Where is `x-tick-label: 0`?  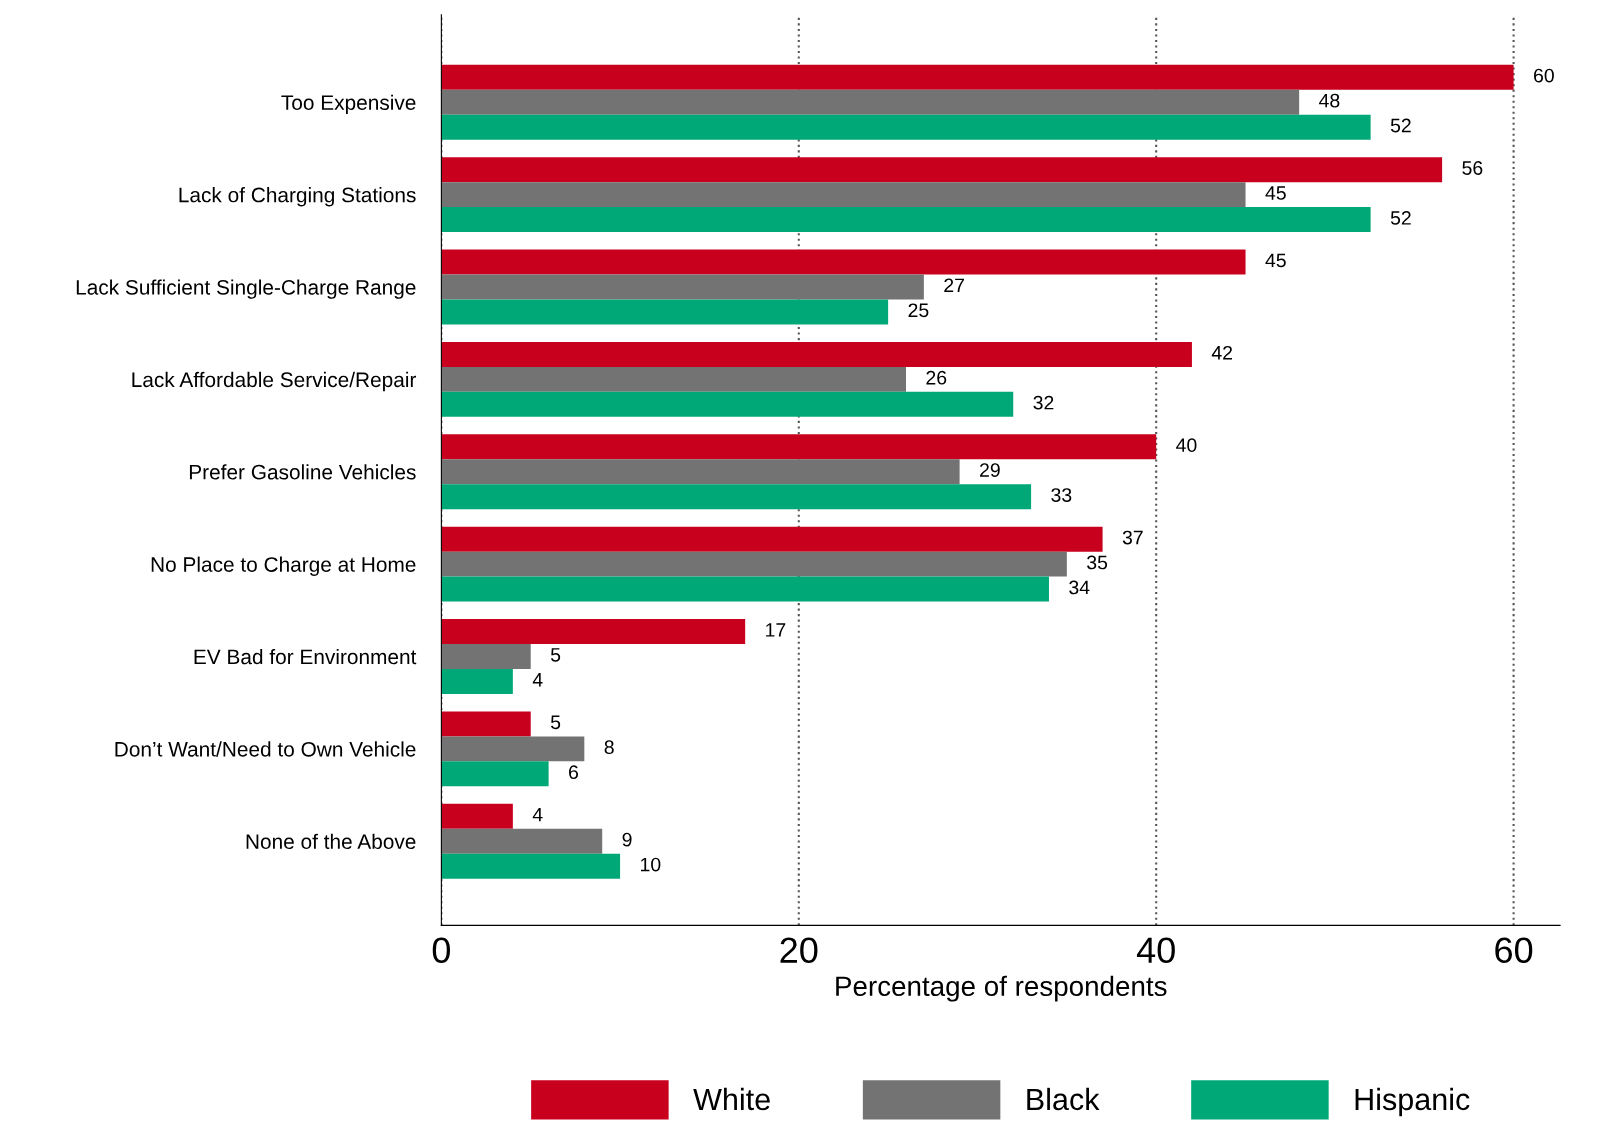
x-tick-label: 0 is located at coordinates (441, 950).